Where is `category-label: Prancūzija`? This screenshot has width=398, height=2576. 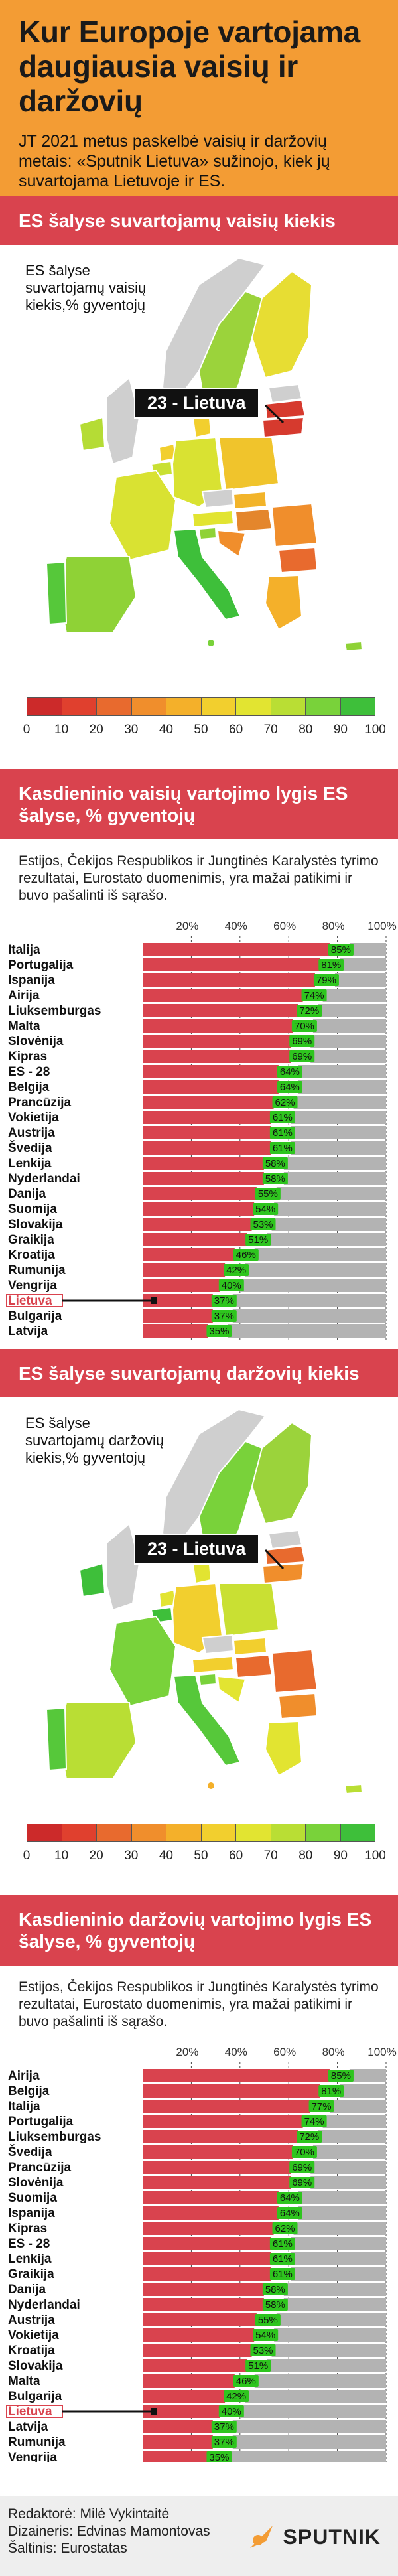 category-label: Prancūzija is located at coordinates (39, 2168).